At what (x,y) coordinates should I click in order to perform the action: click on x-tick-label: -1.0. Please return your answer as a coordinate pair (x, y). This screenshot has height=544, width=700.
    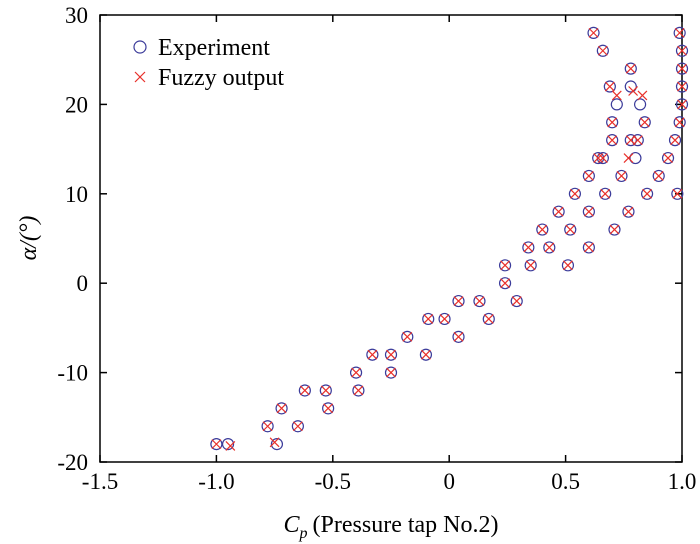
    Looking at the image, I should click on (216, 481).